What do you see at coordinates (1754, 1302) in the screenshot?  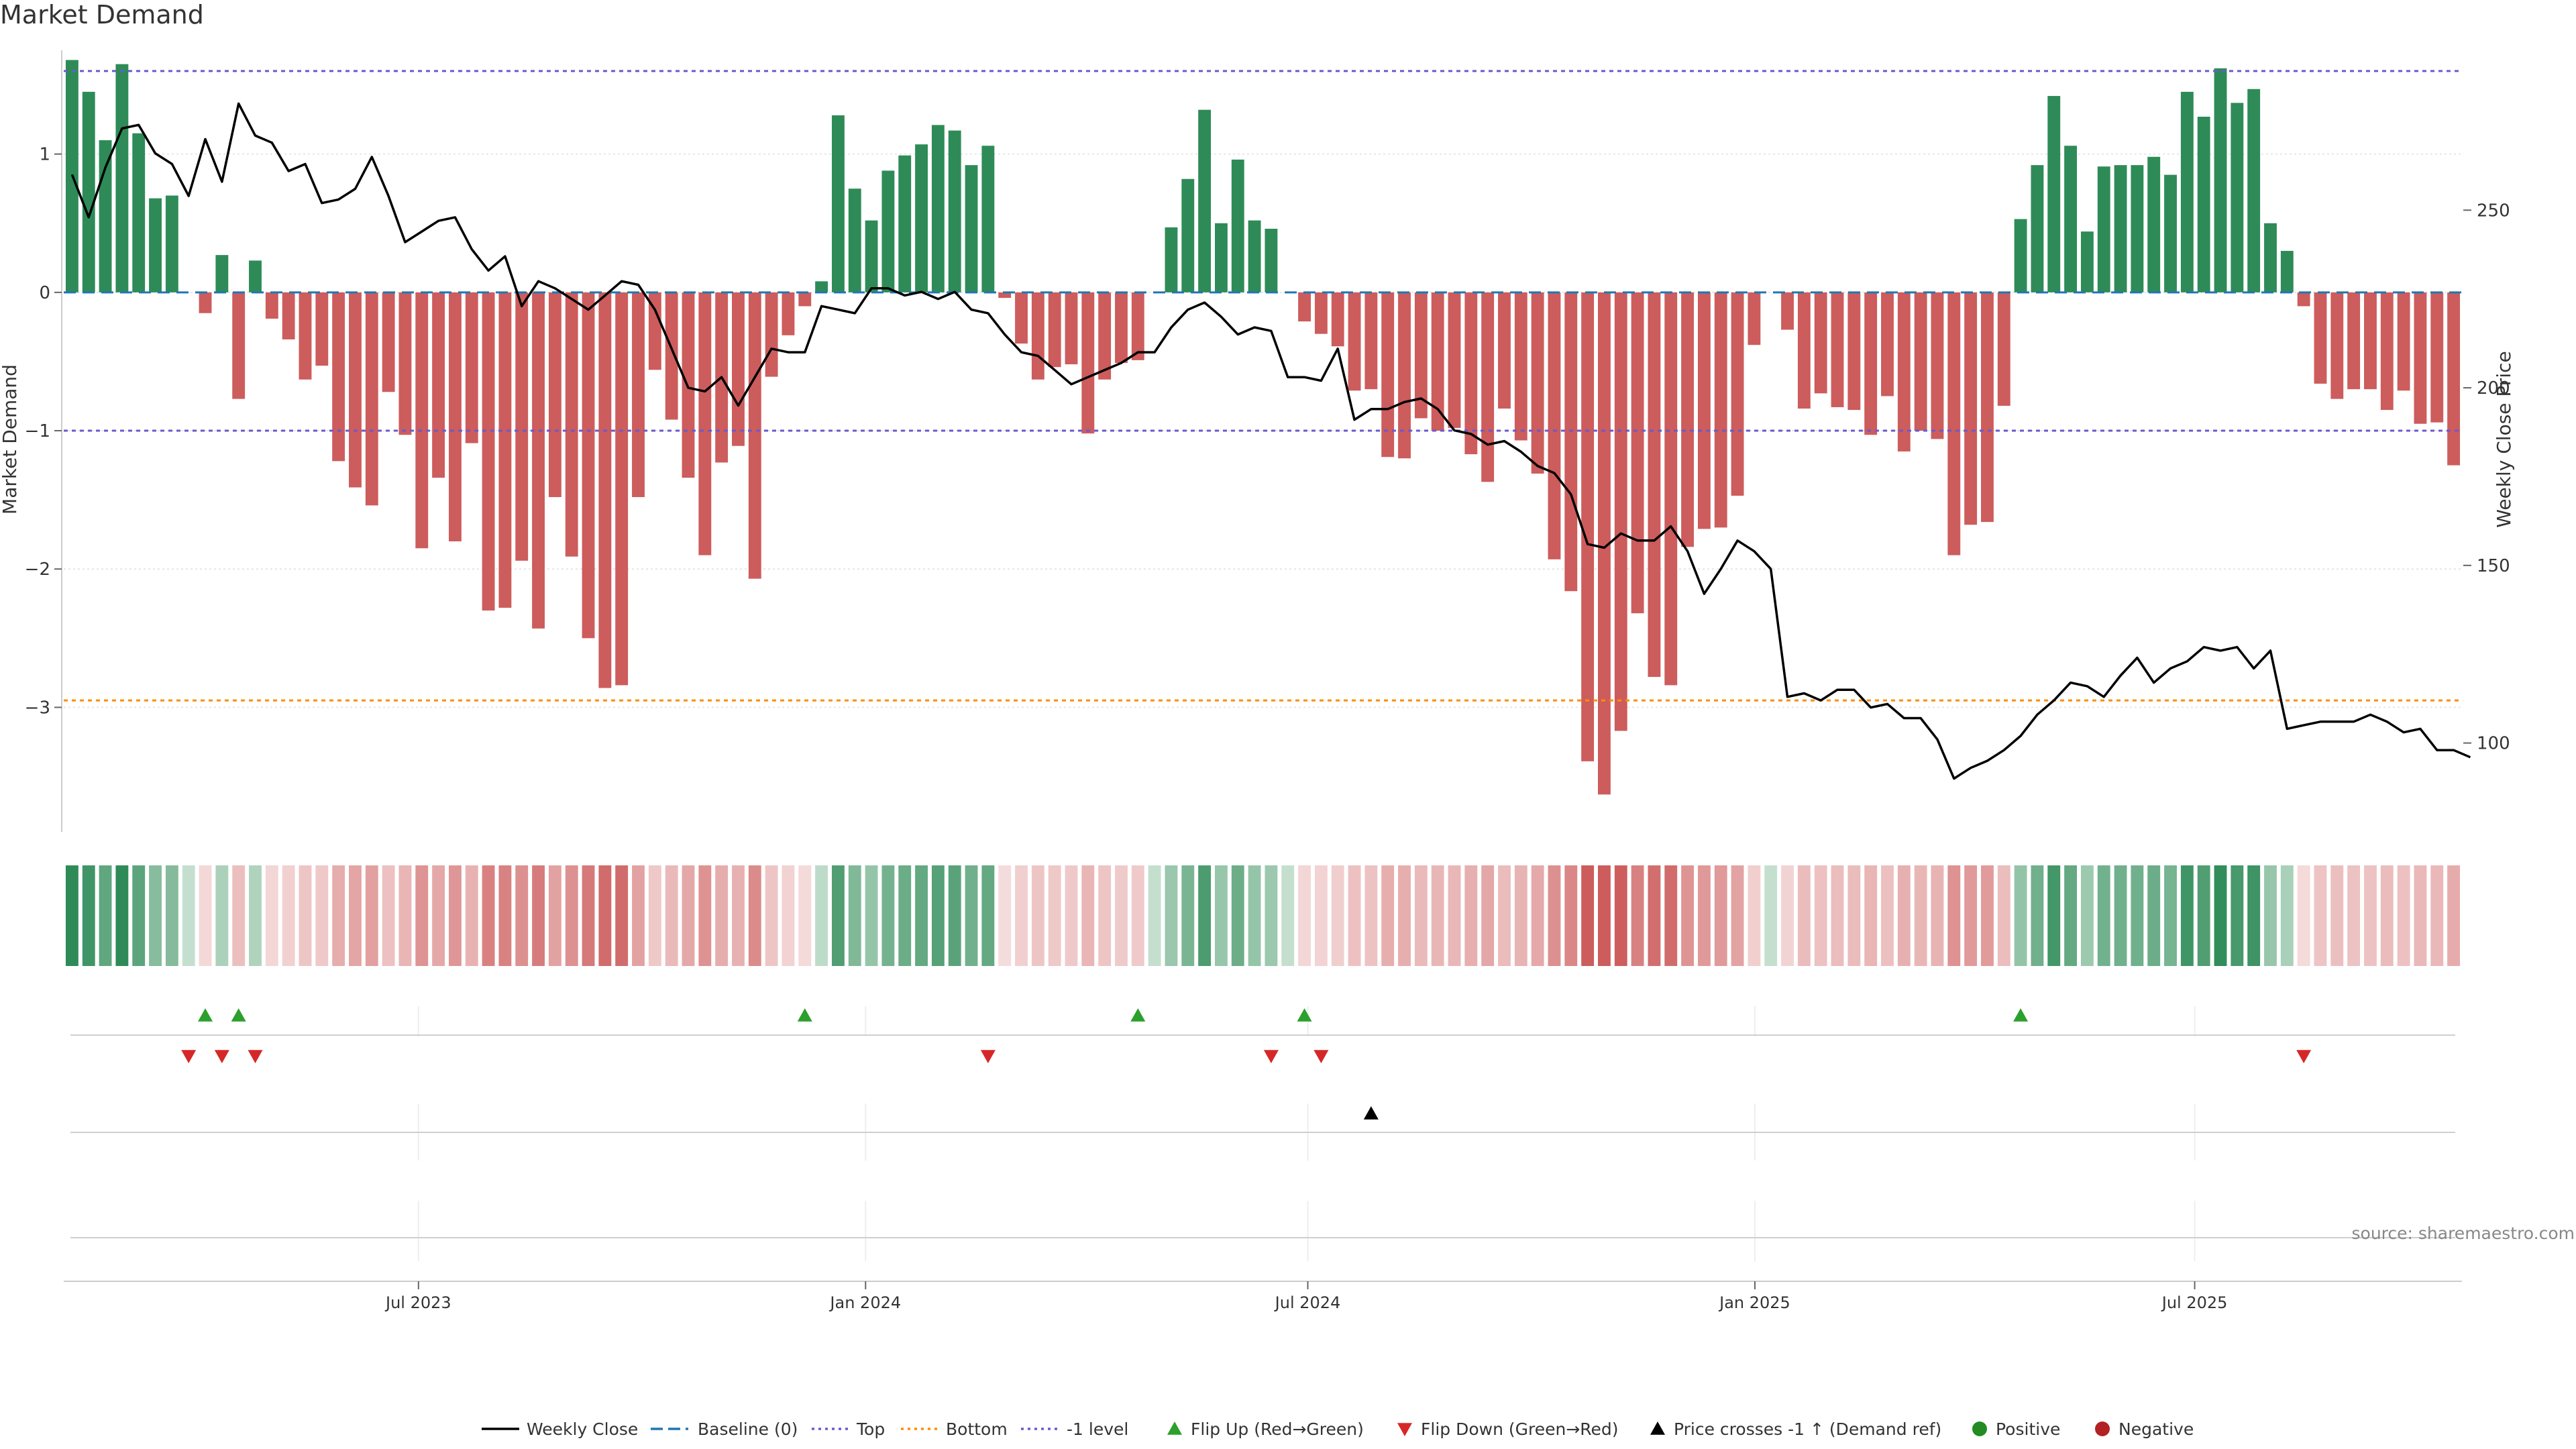 I see `x-tick-label: Jan 2025` at bounding box center [1754, 1302].